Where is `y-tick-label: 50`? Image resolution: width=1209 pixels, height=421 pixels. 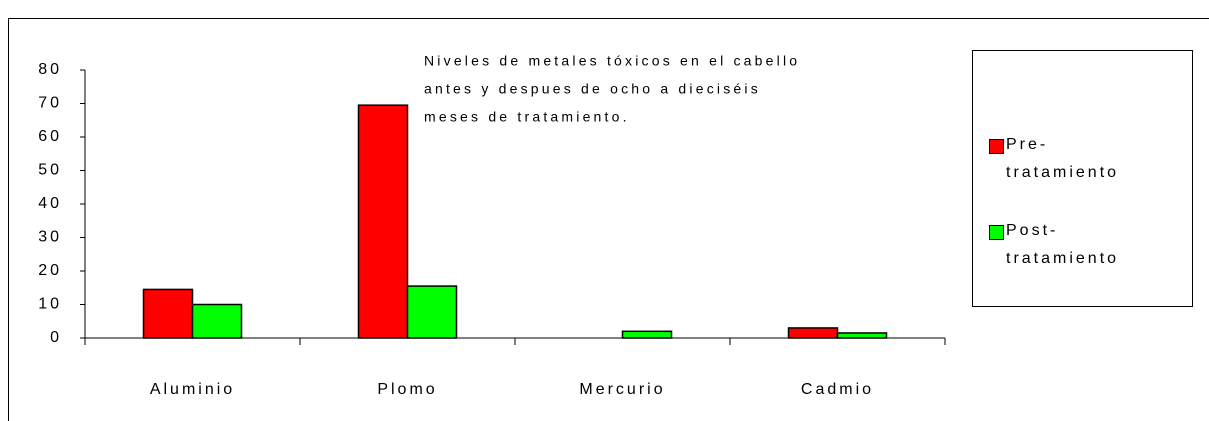 y-tick-label: 50 is located at coordinates (50, 170).